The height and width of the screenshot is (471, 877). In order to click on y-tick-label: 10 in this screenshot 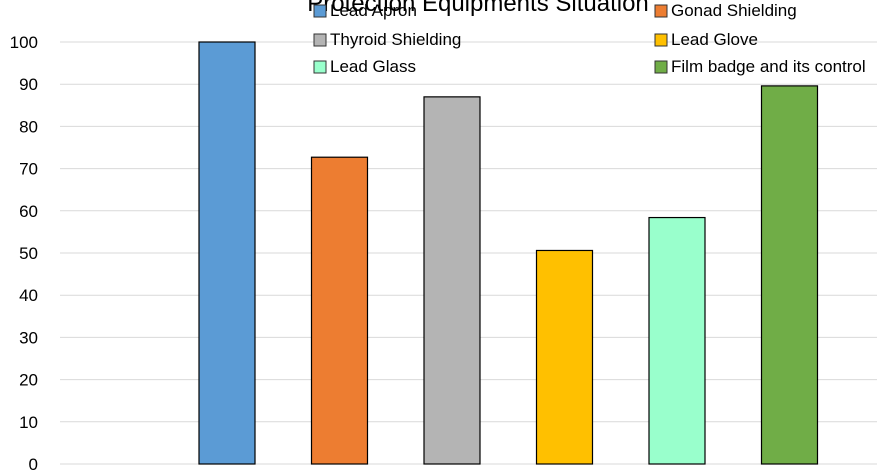, I will do `click(28, 422)`.